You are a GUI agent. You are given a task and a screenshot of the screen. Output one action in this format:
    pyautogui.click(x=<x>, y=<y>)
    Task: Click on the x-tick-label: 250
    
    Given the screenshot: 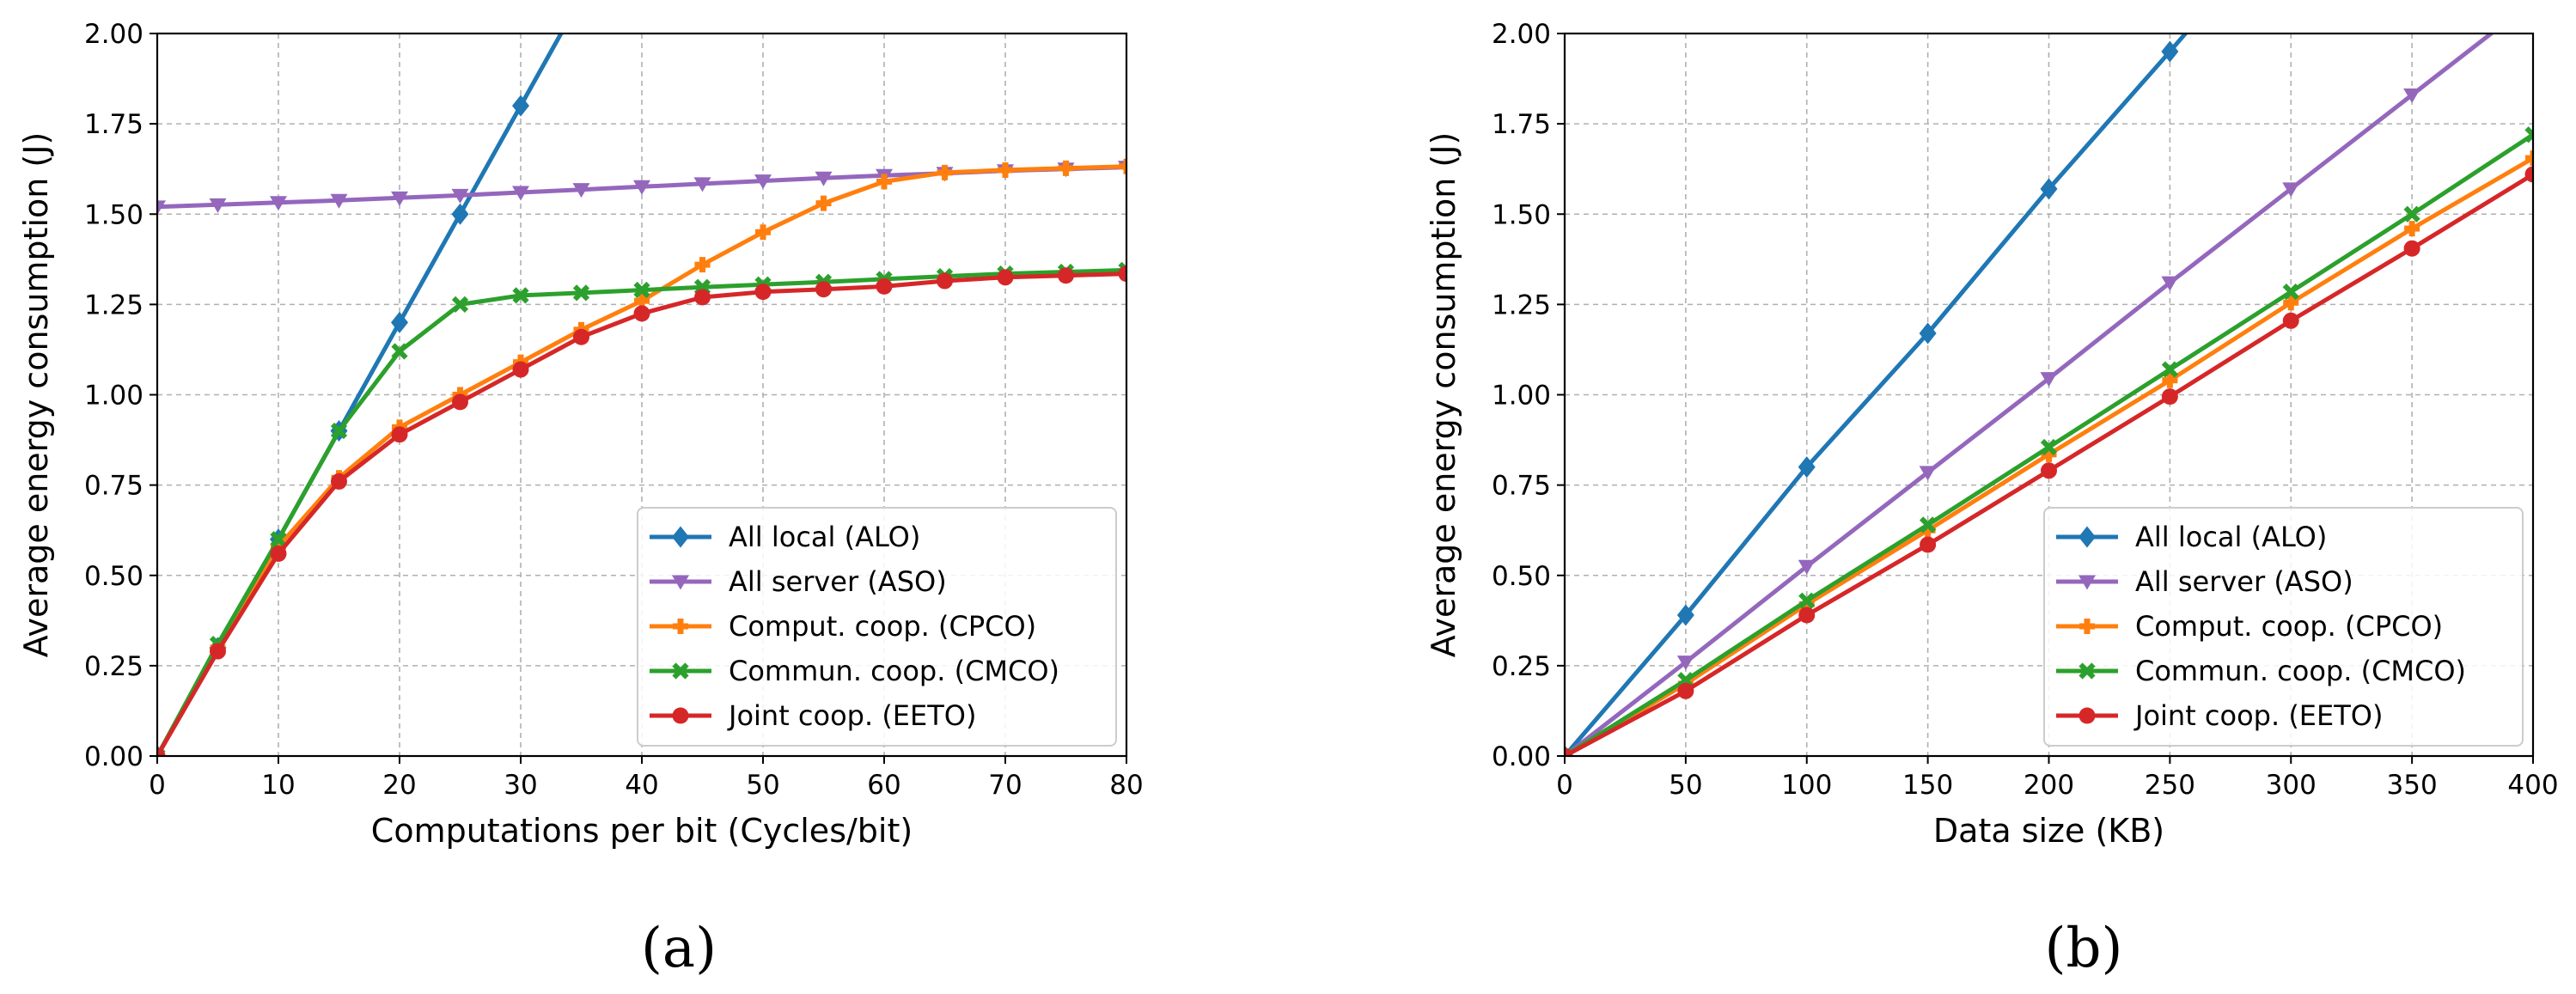 What is the action you would take?
    pyautogui.click(x=2170, y=785)
    